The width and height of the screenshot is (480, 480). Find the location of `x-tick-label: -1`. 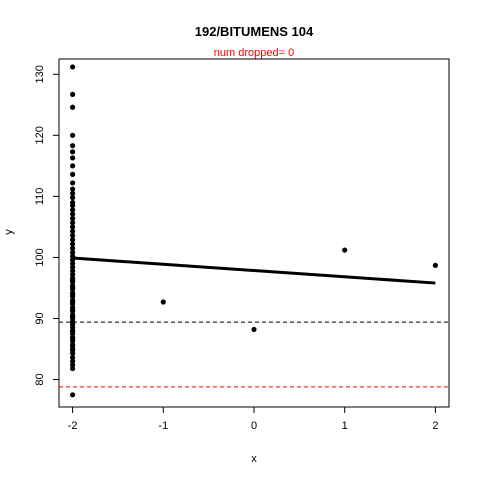

x-tick-label: -1 is located at coordinates (163, 426).